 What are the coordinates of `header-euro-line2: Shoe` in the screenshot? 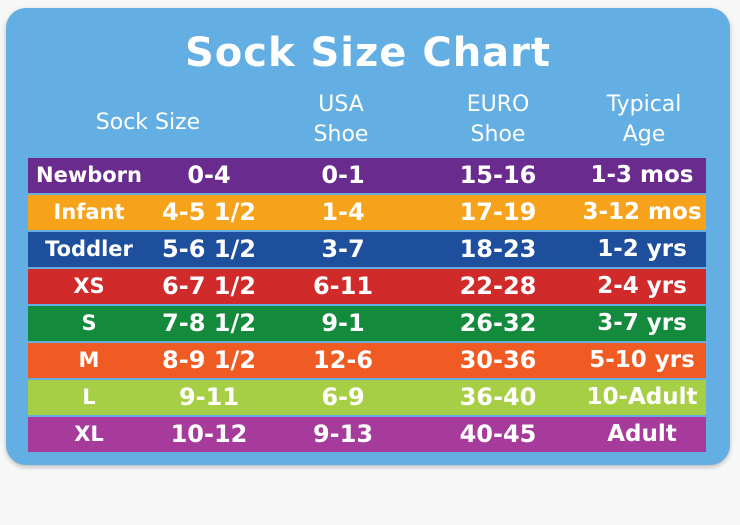 It's located at (498, 134).